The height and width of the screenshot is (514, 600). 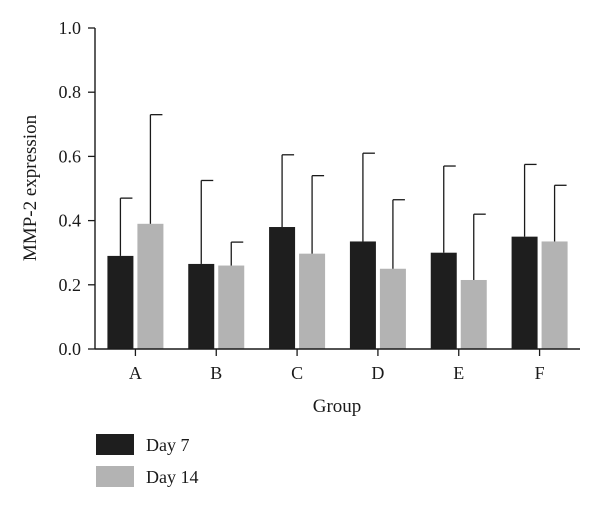 What do you see at coordinates (70, 285) in the screenshot?
I see `y-tick-label: 0.2` at bounding box center [70, 285].